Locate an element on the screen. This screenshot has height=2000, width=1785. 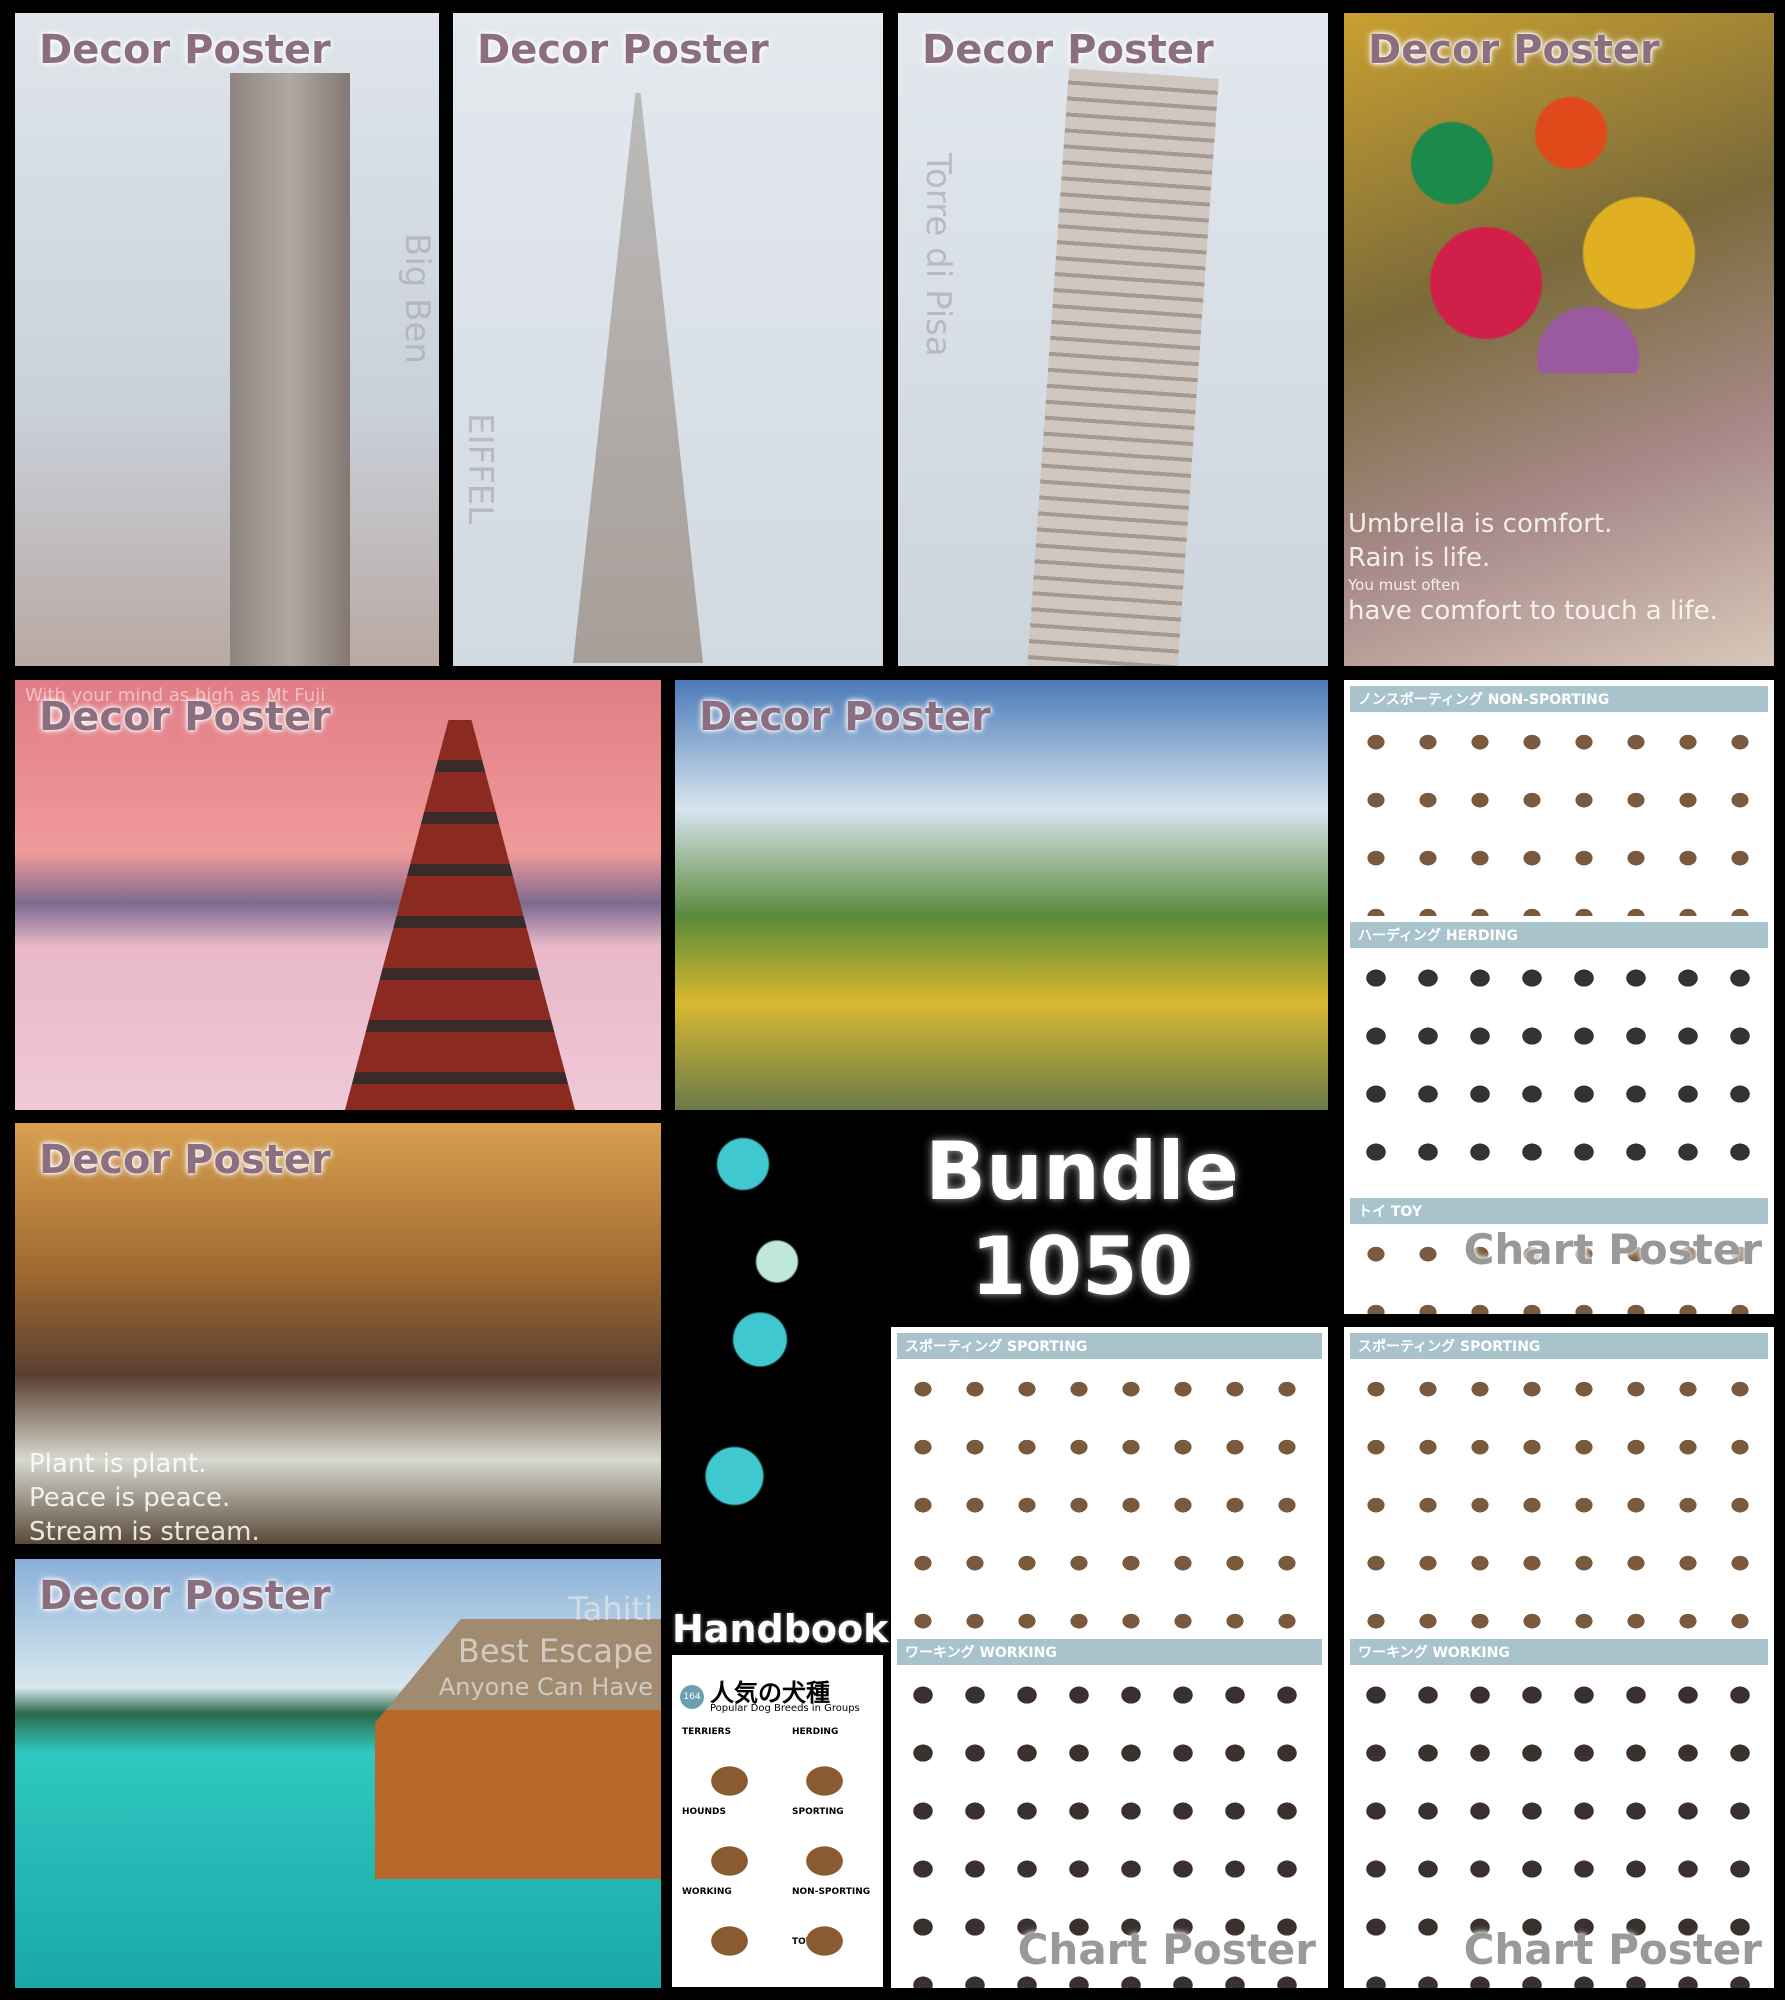
caption: Torre di Pisa is located at coordinates (938, 255).